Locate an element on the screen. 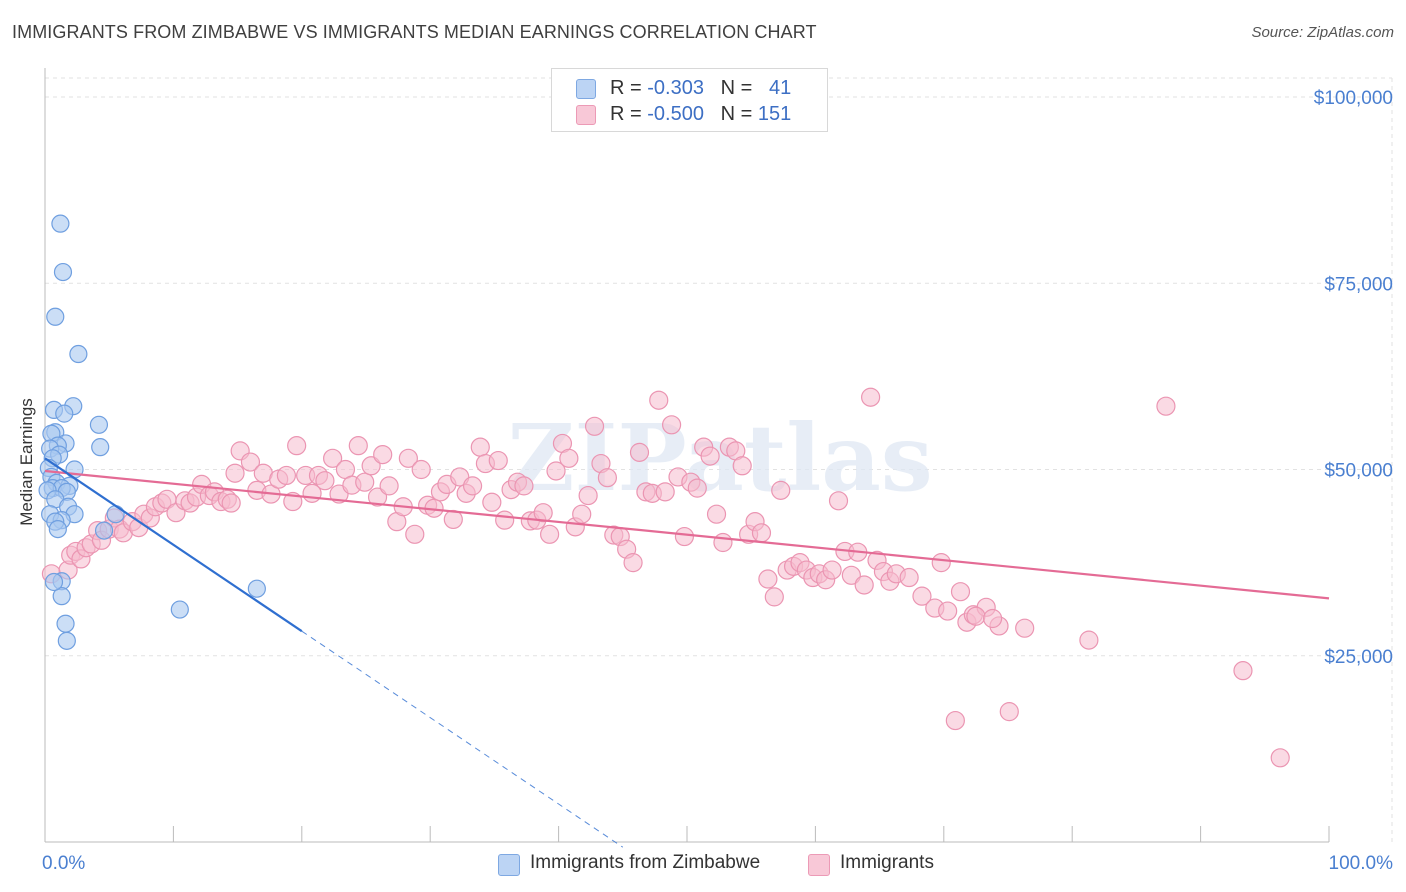 The height and width of the screenshot is (892, 1406). x-tick-label: 100.0% is located at coordinates (1361, 863).